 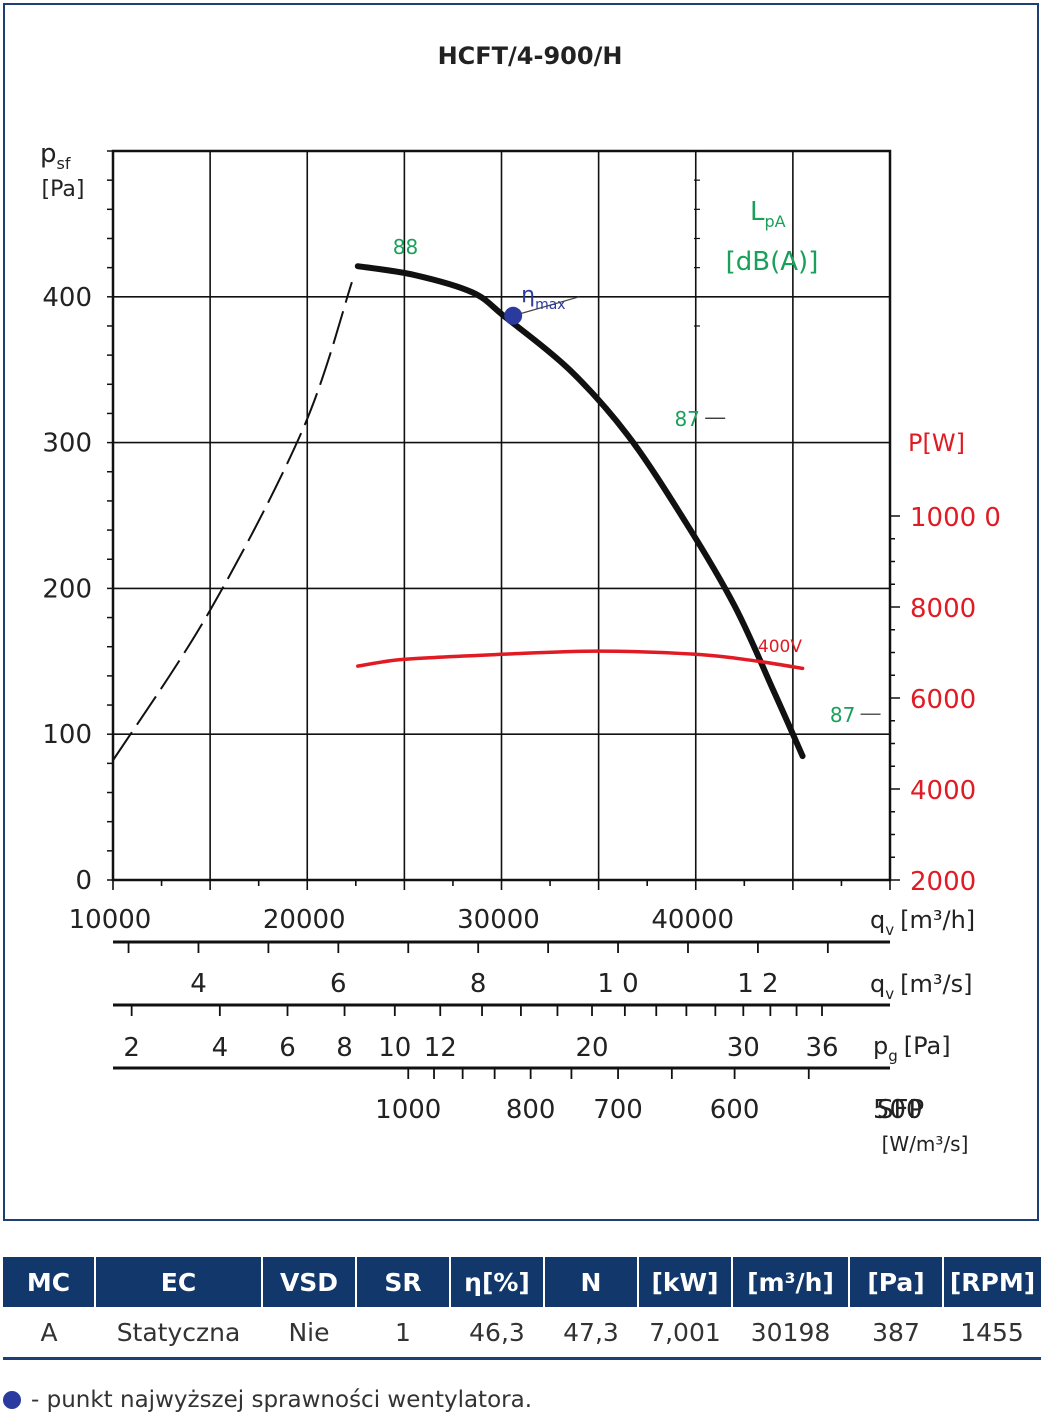 I want to click on pg-tick-label: 12, so click(x=440, y=1048).